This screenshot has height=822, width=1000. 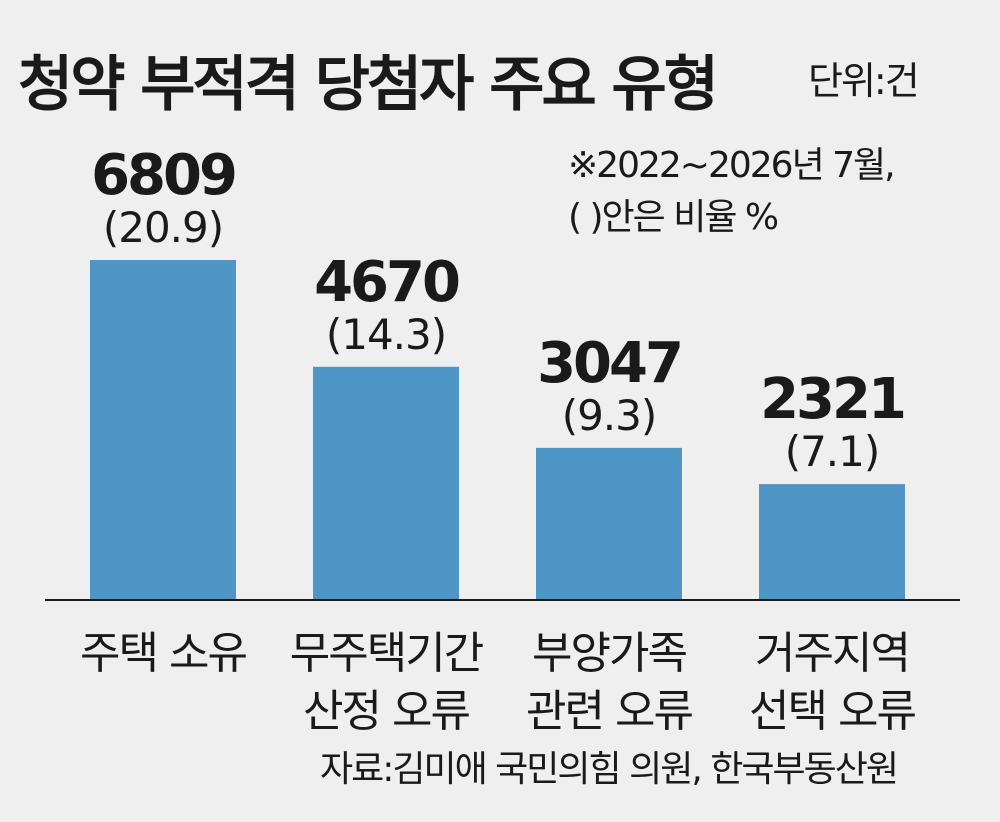 I want to click on category-label-2-line-1: 무주택기간, so click(x=386, y=653).